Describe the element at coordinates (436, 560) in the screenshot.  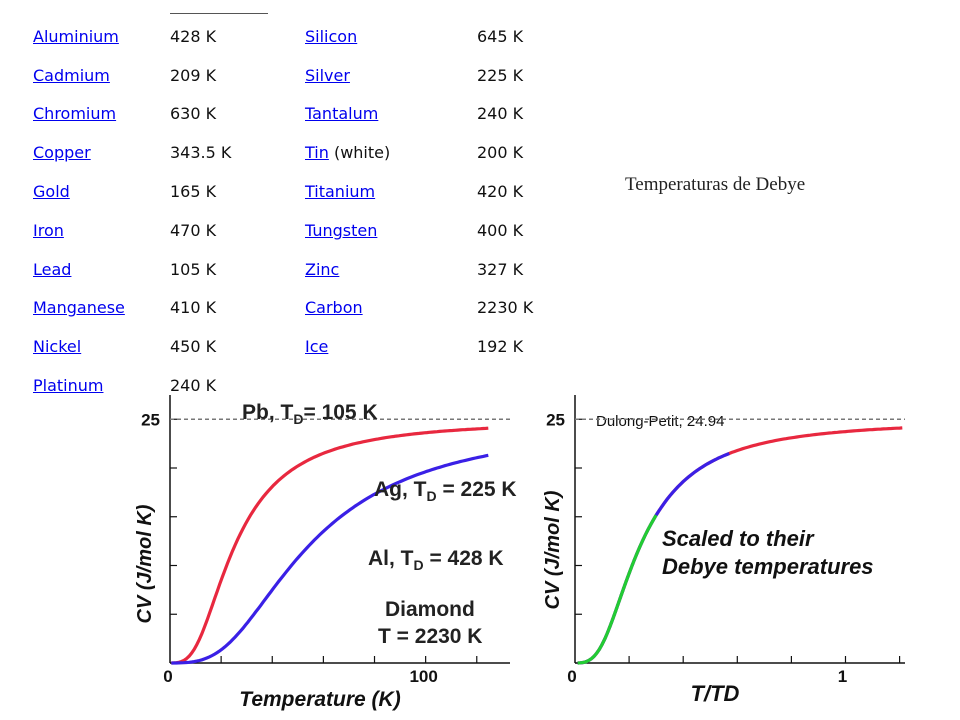
I see `label-al: Al, TD = 428 K` at that location.